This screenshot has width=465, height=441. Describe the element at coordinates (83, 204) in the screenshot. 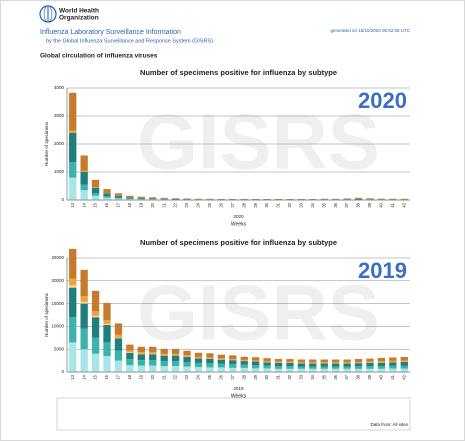

I see `x-tick-label: 14` at that location.